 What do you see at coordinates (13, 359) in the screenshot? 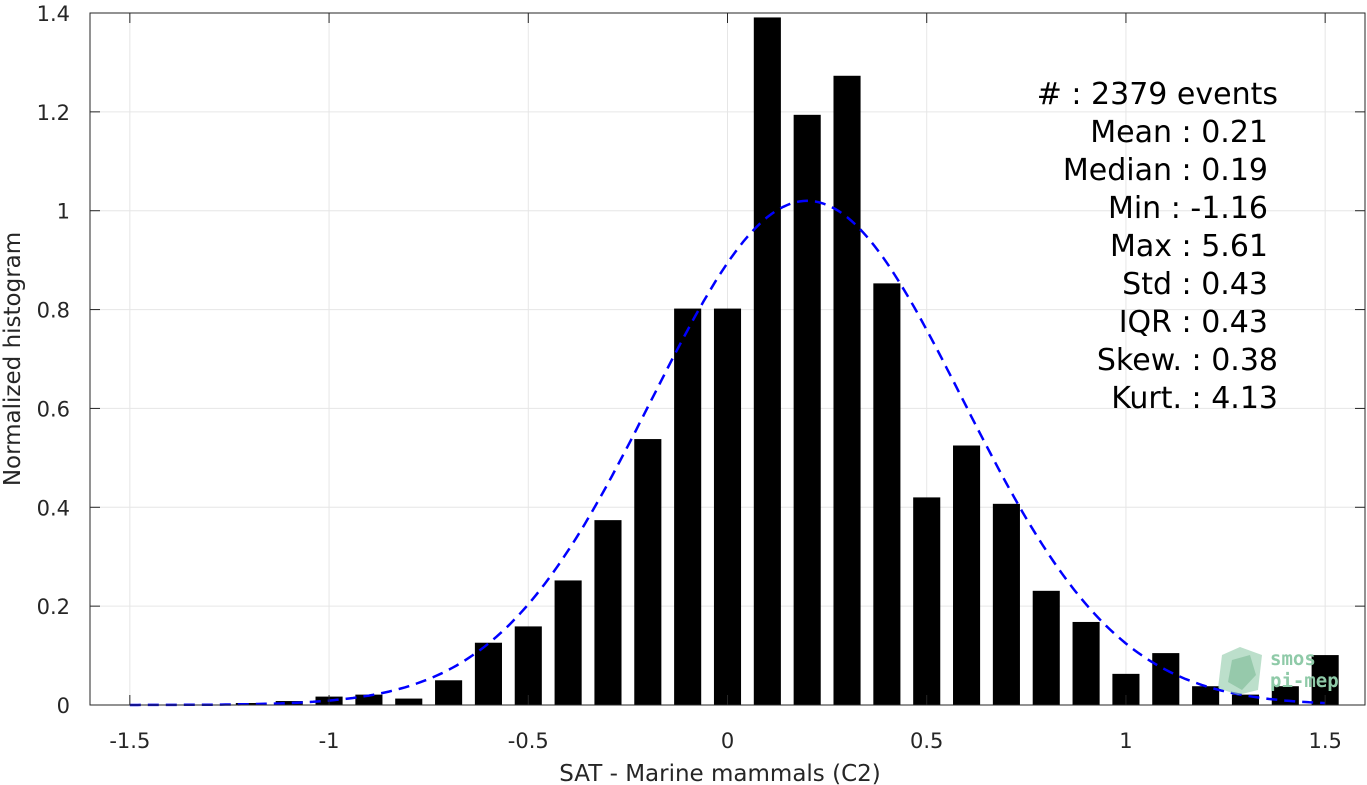
I see `y-axis-label: Normalized histogram` at bounding box center [13, 359].